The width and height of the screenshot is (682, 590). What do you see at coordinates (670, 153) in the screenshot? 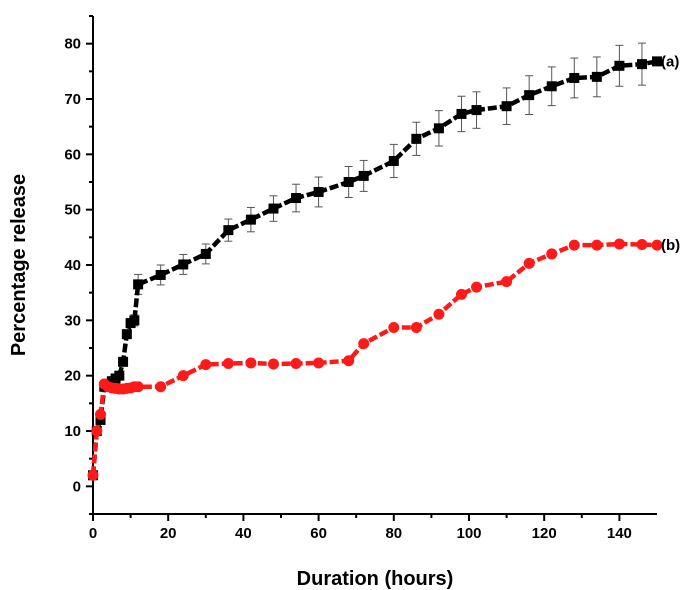
I see `series-labels: (a) (b)` at bounding box center [670, 153].